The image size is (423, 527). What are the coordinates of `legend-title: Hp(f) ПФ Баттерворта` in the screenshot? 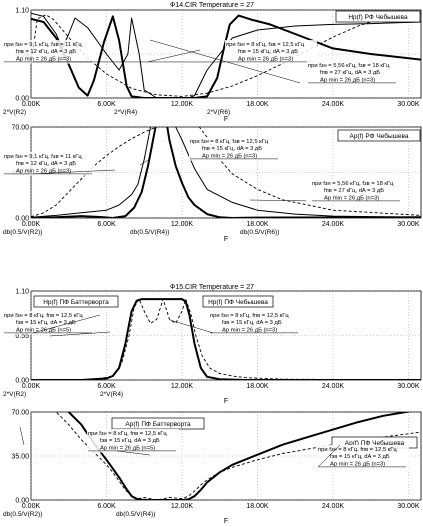 It's located at (76, 302).